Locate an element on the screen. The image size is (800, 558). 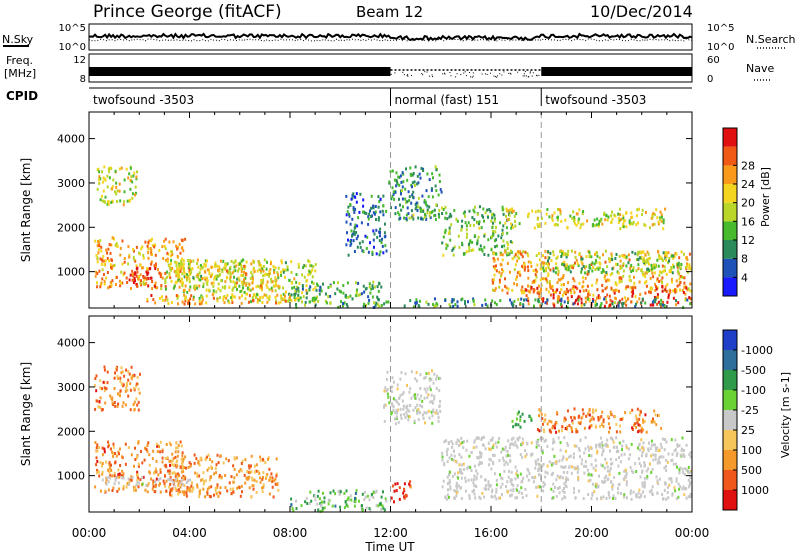
colorbar-tick-label: 4 is located at coordinates (744, 277).